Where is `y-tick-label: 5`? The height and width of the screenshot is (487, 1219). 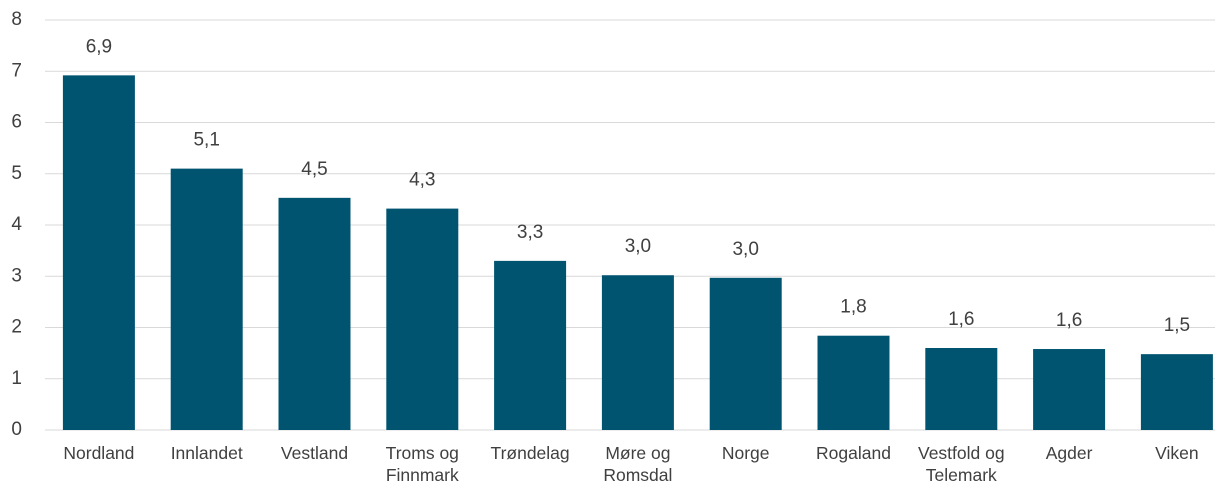
y-tick-label: 5 is located at coordinates (16, 173).